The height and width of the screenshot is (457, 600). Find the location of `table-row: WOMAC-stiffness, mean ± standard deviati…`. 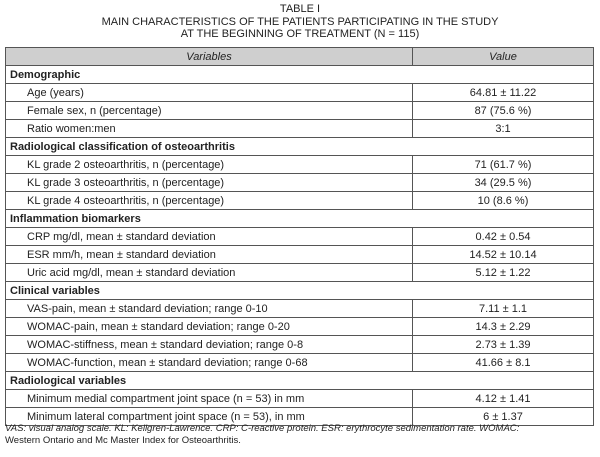

table-row: WOMAC-stiffness, mean ± standard deviati… is located at coordinates (299, 344).